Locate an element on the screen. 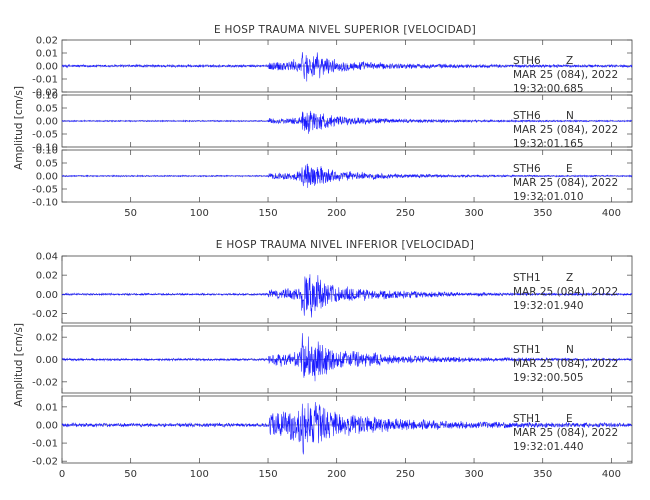 This screenshot has width=650, height=500. upper-chart-title: E HOSP TRAUMA NIVEL SUPERIOR [VELOCIDAD] is located at coordinates (345, 30).